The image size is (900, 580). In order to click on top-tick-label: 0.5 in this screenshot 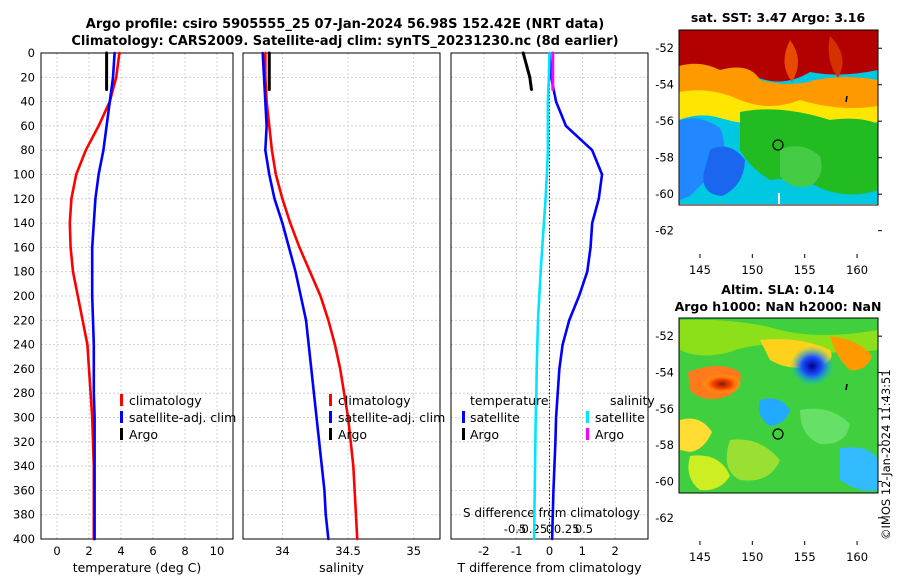, I will do `click(584, 529)`.